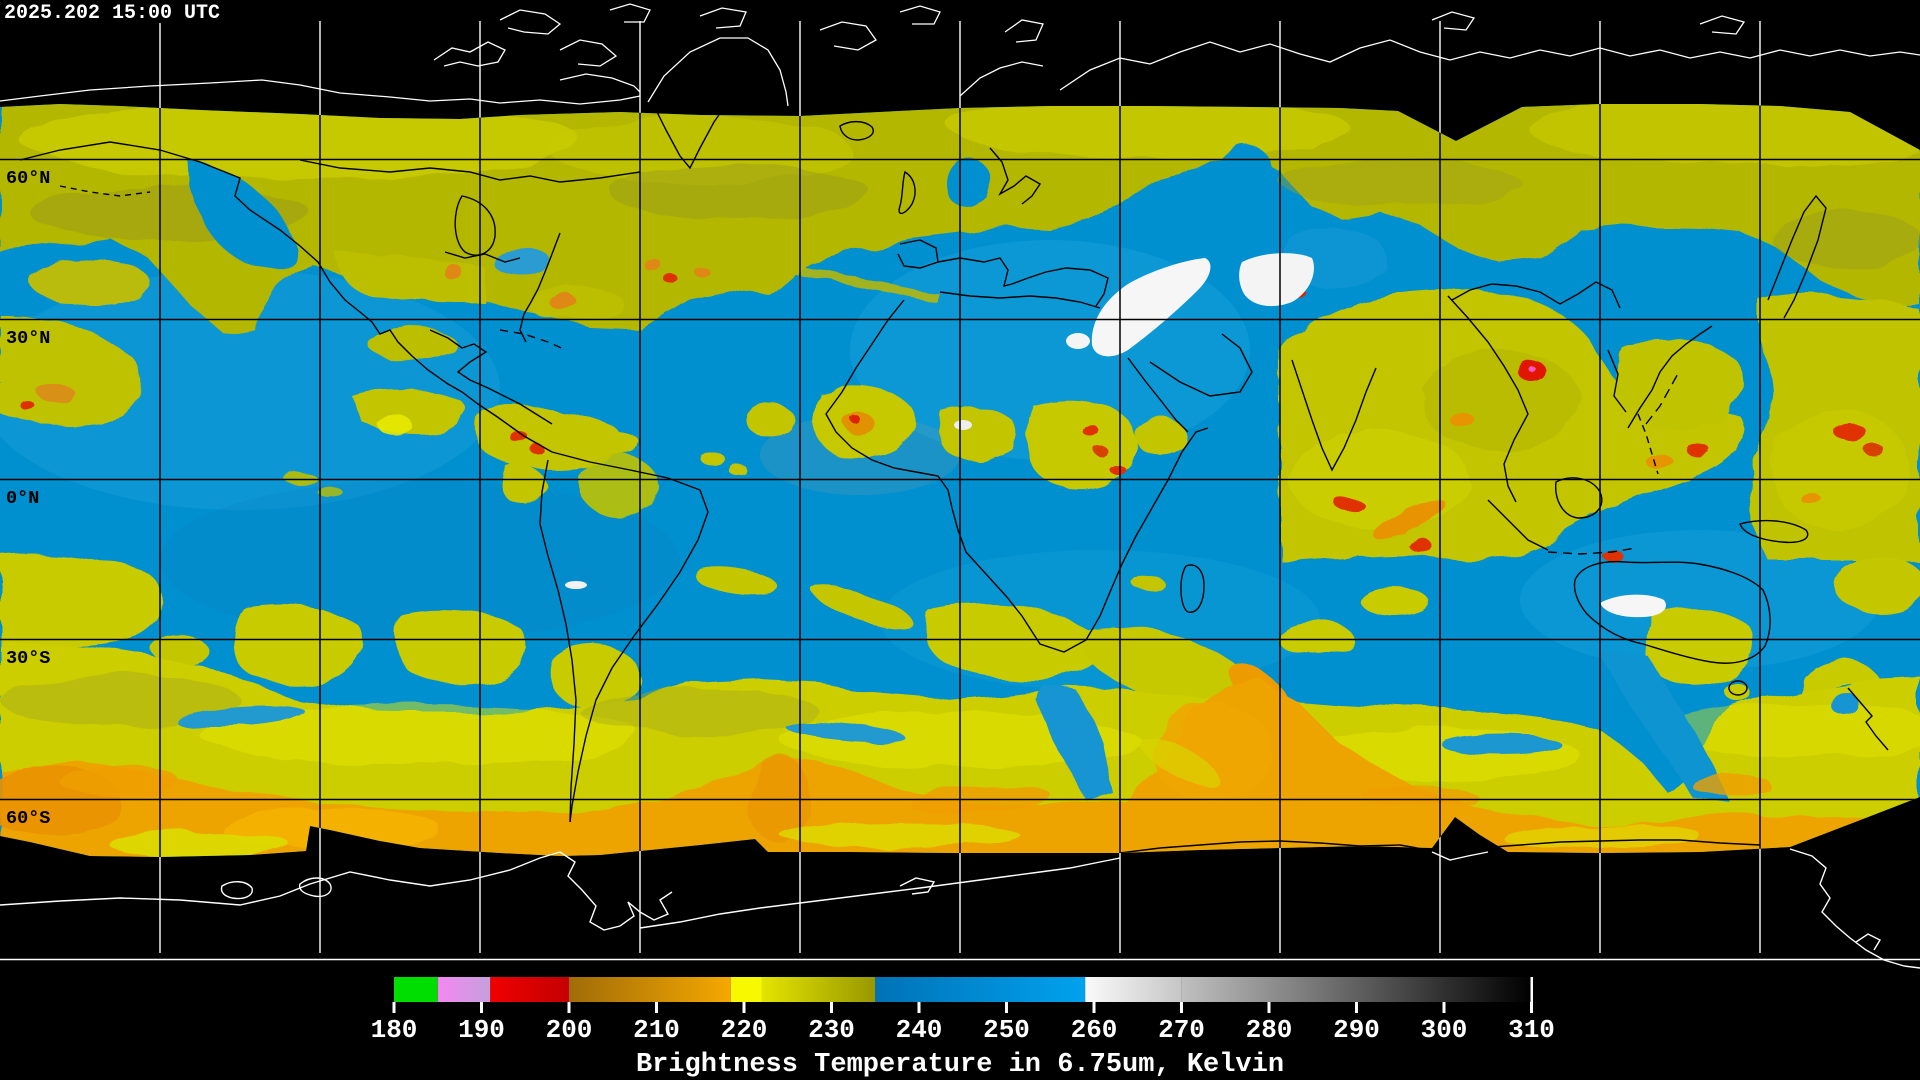 The height and width of the screenshot is (1080, 1920). What do you see at coordinates (1094, 1030) in the screenshot?
I see `svg-text: 260` at bounding box center [1094, 1030].